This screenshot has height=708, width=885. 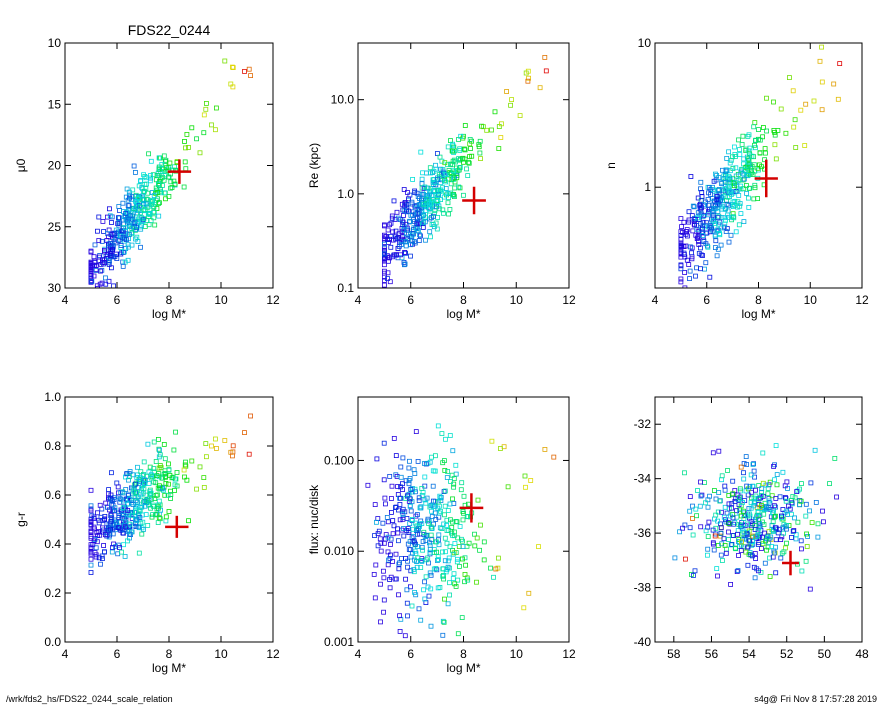 I want to click on y-tick-label: -36, so click(x=643, y=533).